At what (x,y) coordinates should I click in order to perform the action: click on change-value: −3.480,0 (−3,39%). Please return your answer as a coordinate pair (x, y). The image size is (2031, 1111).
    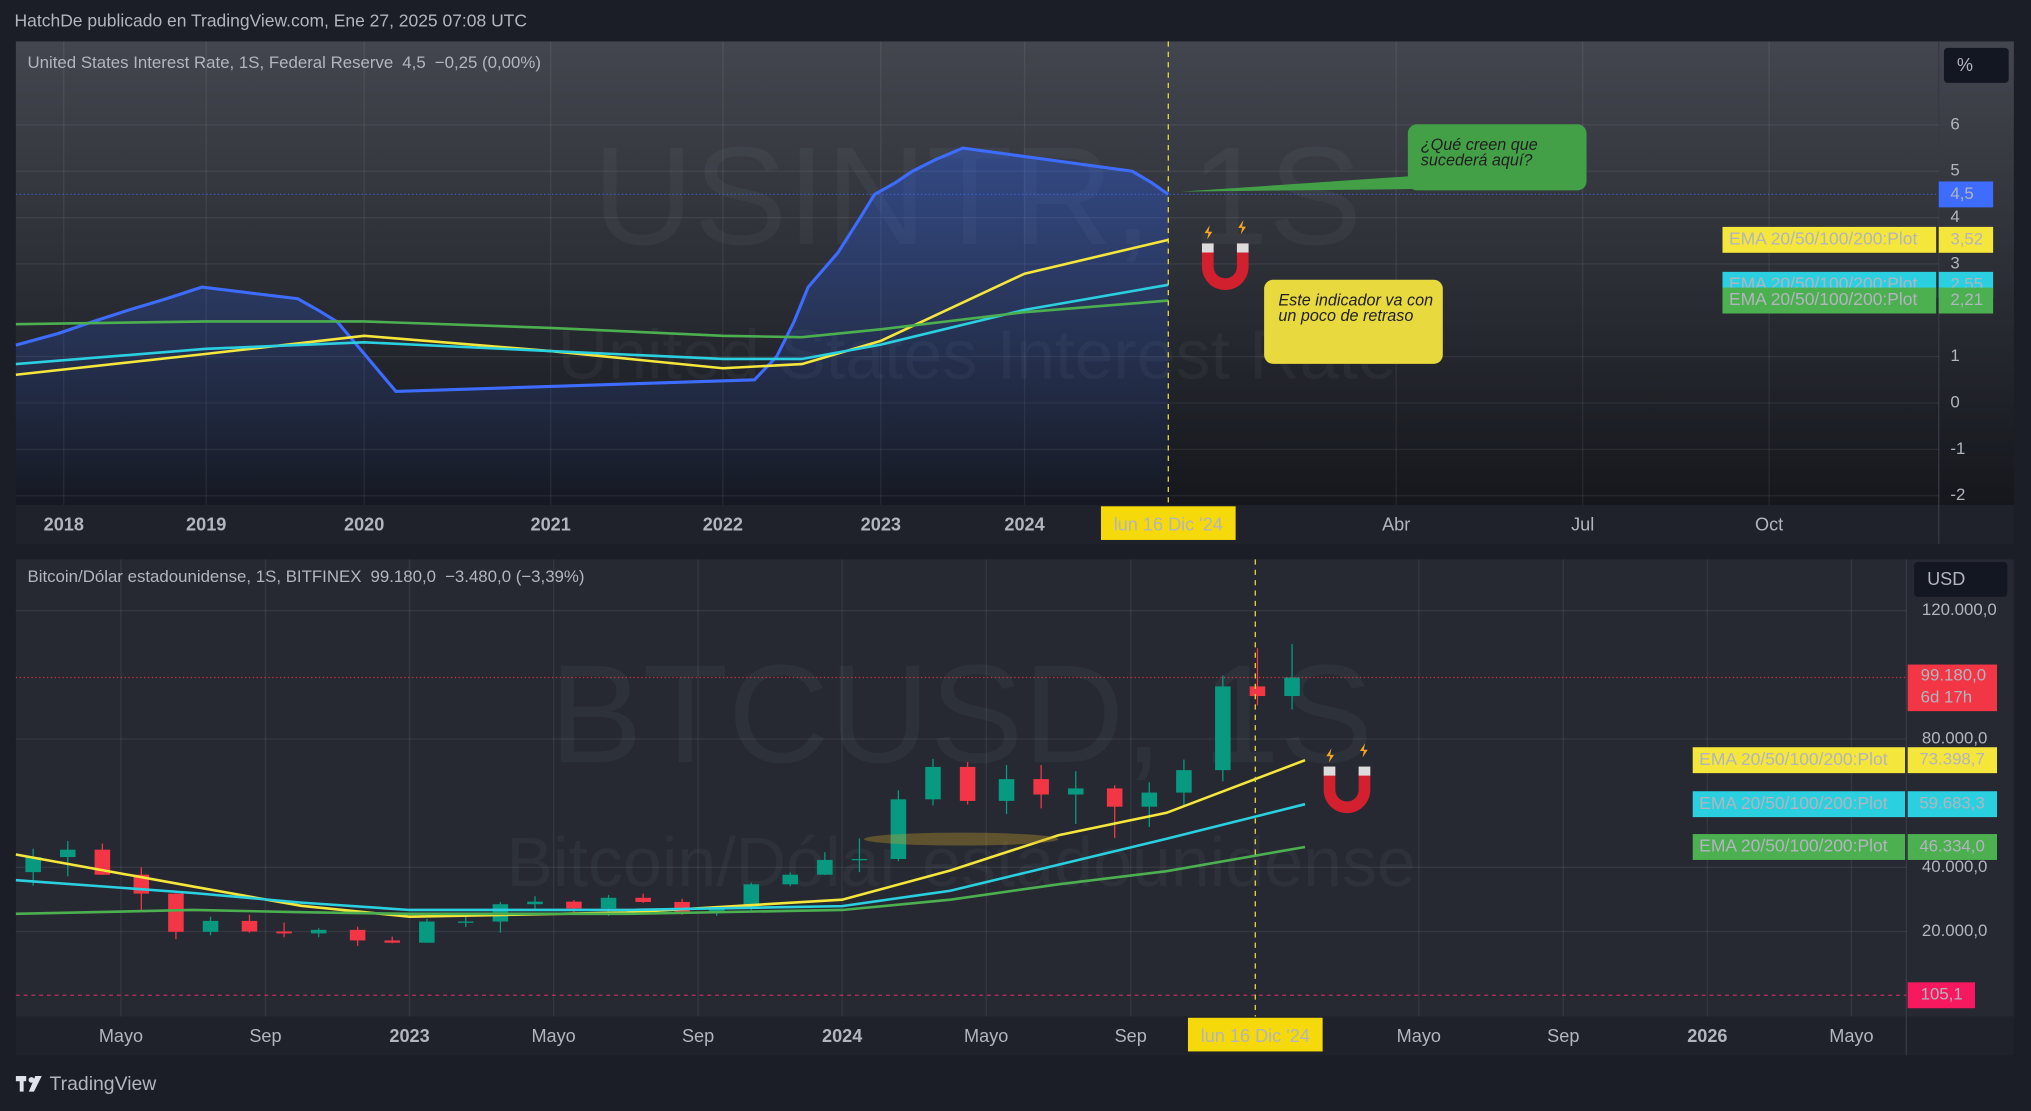
    Looking at the image, I should click on (514, 576).